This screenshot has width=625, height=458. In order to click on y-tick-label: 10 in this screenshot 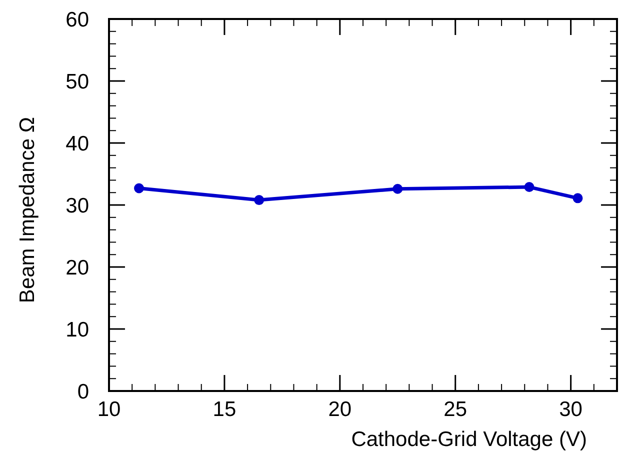, I will do `click(77, 330)`.